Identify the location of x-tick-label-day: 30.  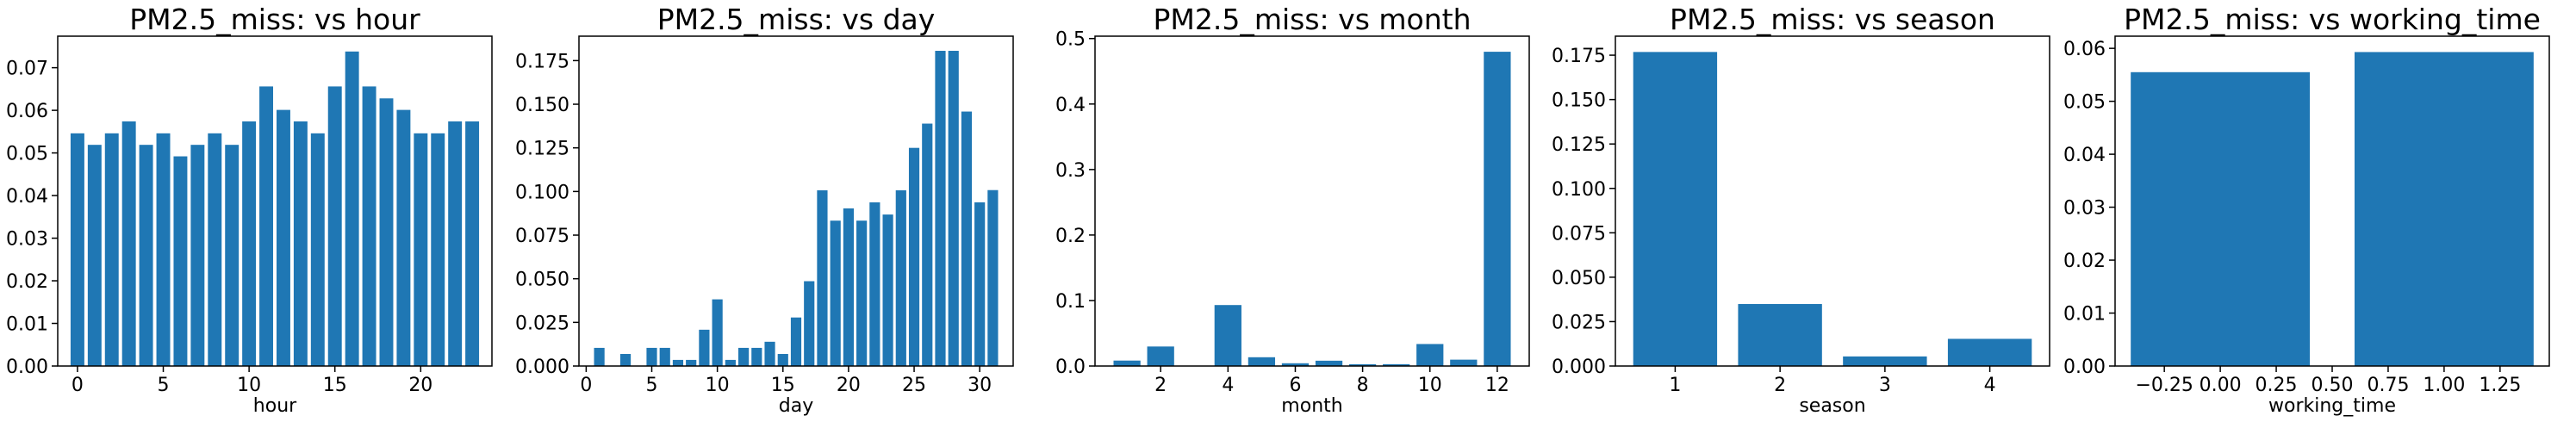
(980, 385).